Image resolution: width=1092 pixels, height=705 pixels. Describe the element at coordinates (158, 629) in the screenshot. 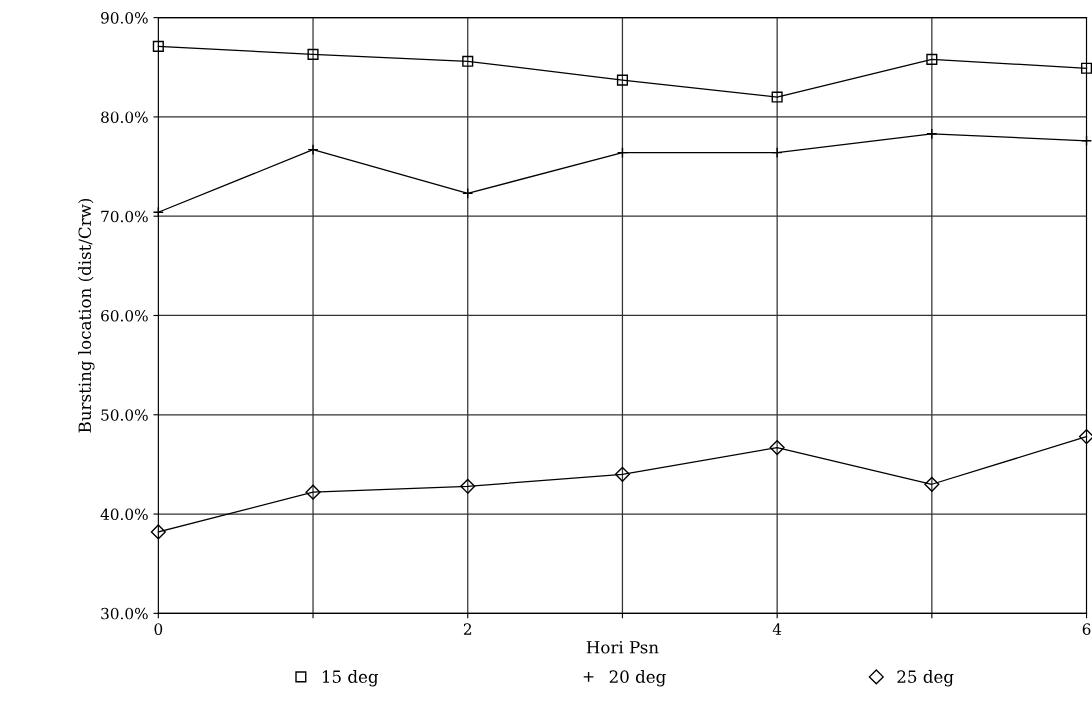

I see `x-tick-label: 0` at that location.